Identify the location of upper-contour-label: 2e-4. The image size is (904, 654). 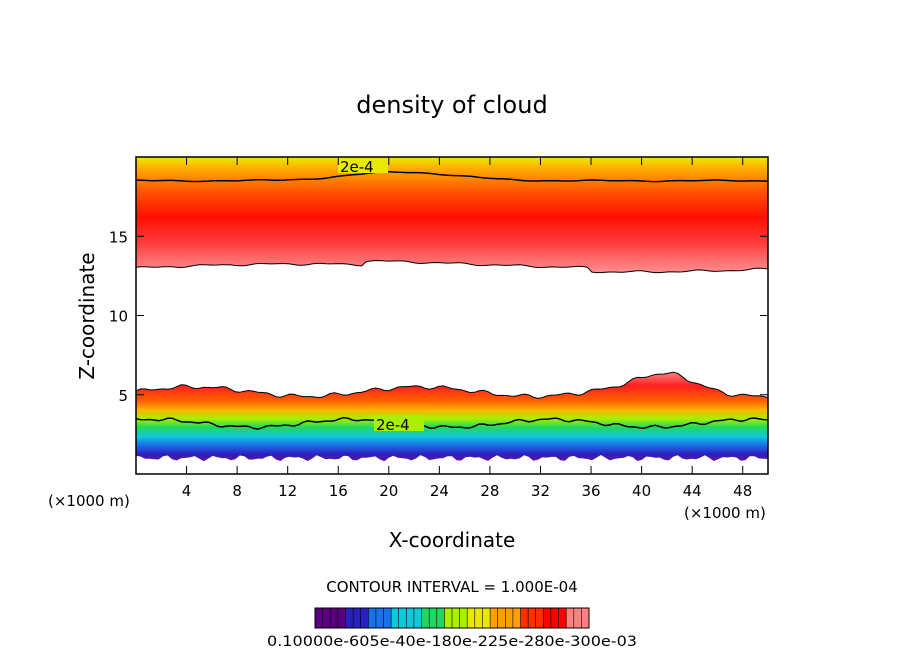
(357, 167).